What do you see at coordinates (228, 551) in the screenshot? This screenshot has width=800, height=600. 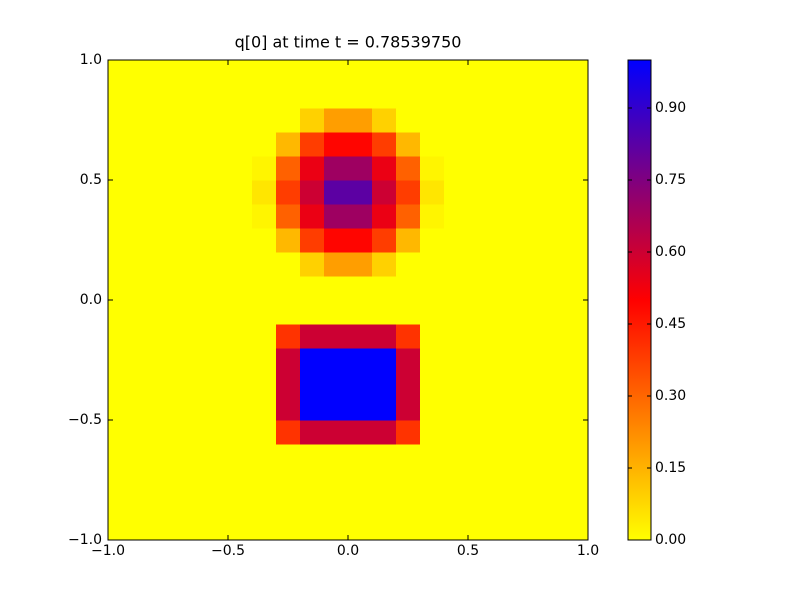 I see `x-tick-label: −0.5` at bounding box center [228, 551].